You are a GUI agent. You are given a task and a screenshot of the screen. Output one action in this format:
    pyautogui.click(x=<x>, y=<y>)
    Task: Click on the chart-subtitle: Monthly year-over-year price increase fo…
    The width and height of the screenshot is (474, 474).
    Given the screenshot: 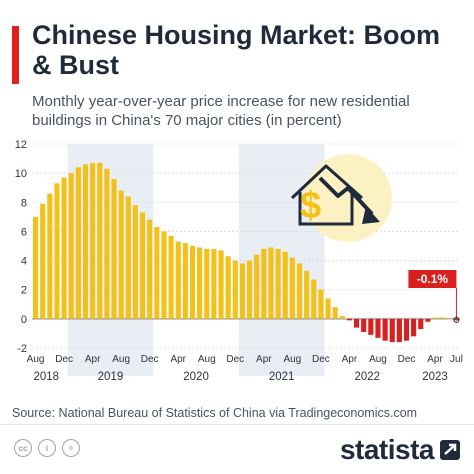 What is the action you would take?
    pyautogui.click(x=221, y=111)
    